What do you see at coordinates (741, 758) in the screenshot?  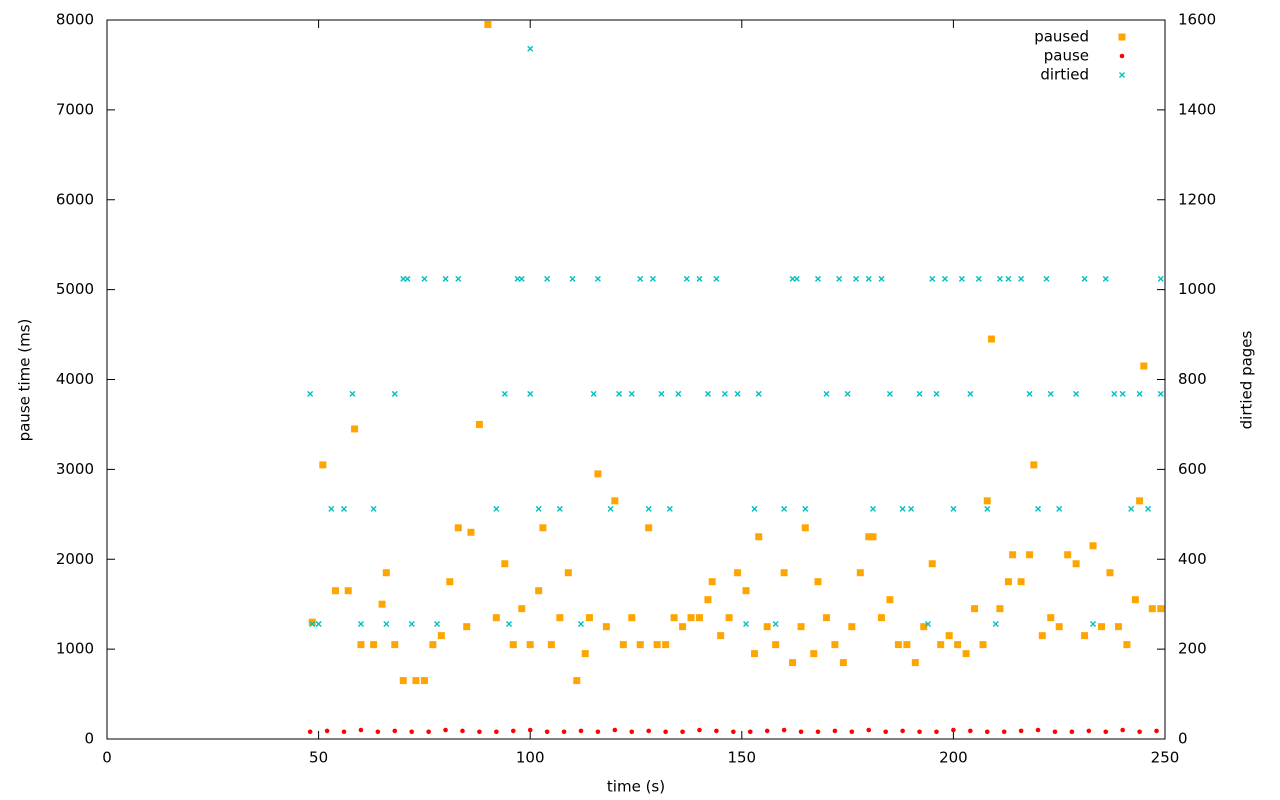 I see `x-tick-label: 150` at bounding box center [741, 758].